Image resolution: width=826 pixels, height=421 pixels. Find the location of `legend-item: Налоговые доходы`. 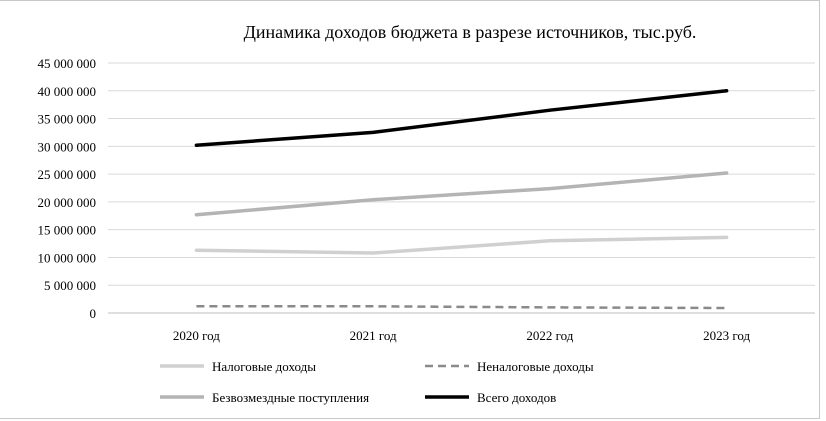

legend-item: Налоговые доходы is located at coordinates (238, 366).